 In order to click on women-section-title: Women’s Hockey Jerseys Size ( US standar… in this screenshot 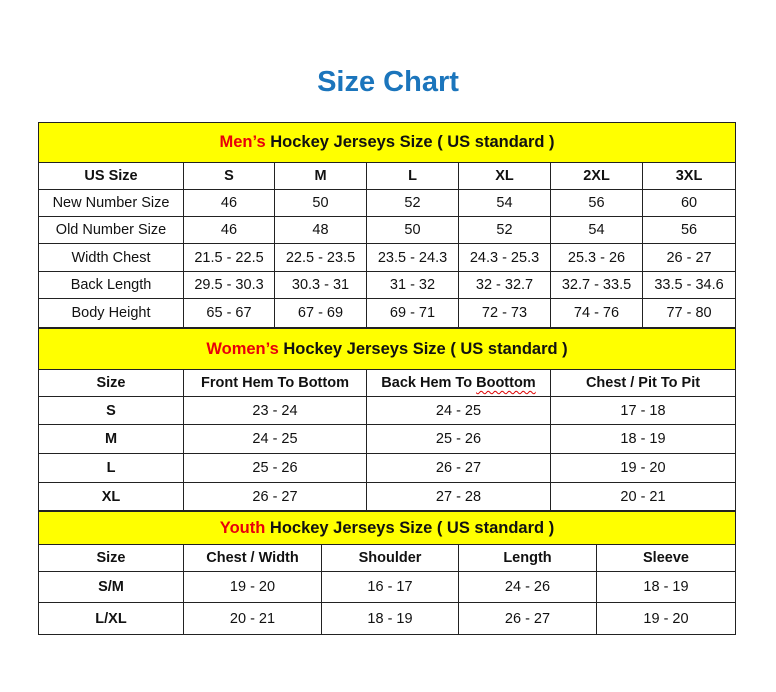, I will do `click(387, 349)`.